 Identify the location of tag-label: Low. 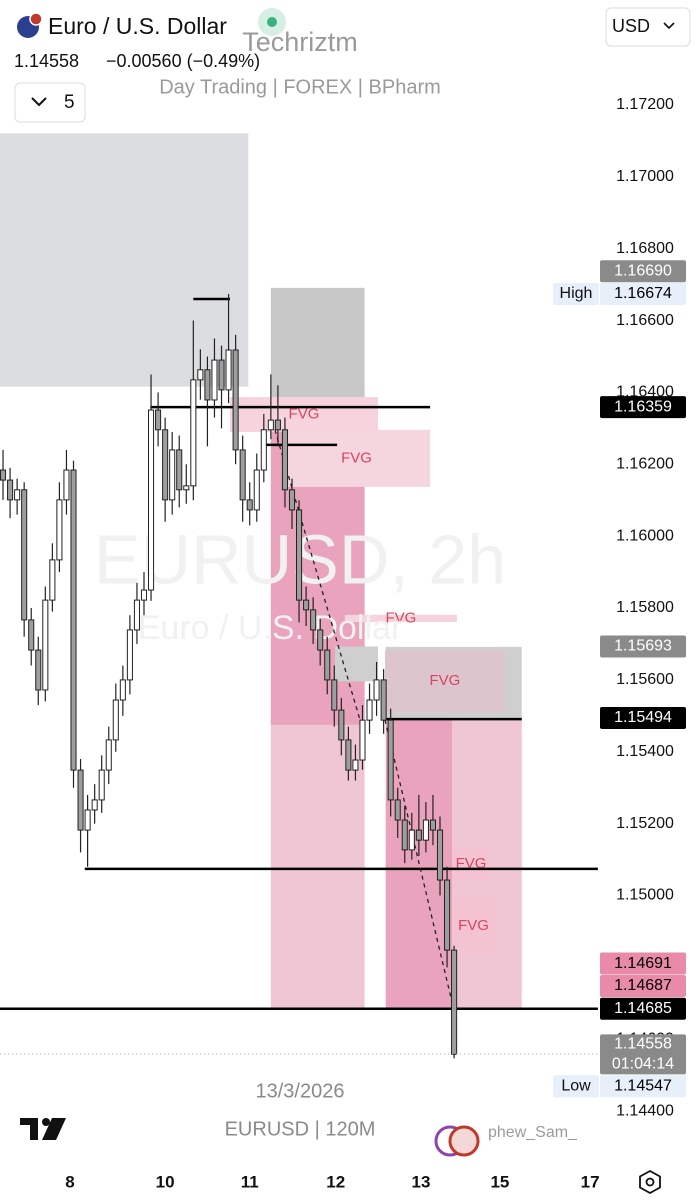
(576, 1086).